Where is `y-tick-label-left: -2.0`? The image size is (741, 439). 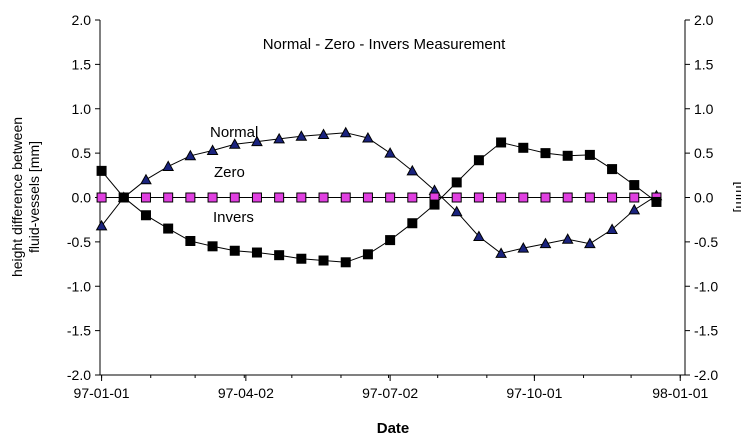 y-tick-label-left: -2.0 is located at coordinates (79, 375).